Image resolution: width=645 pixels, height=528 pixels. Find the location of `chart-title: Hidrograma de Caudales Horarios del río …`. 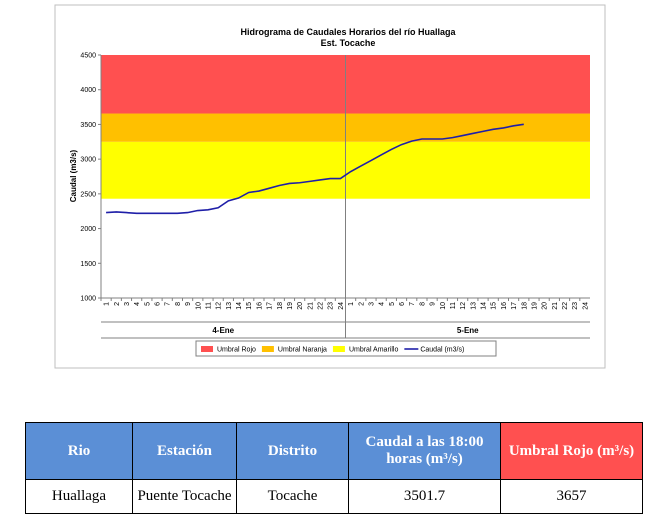

chart-title: Hidrograma de Caudales Horarios del río … is located at coordinates (348, 32).